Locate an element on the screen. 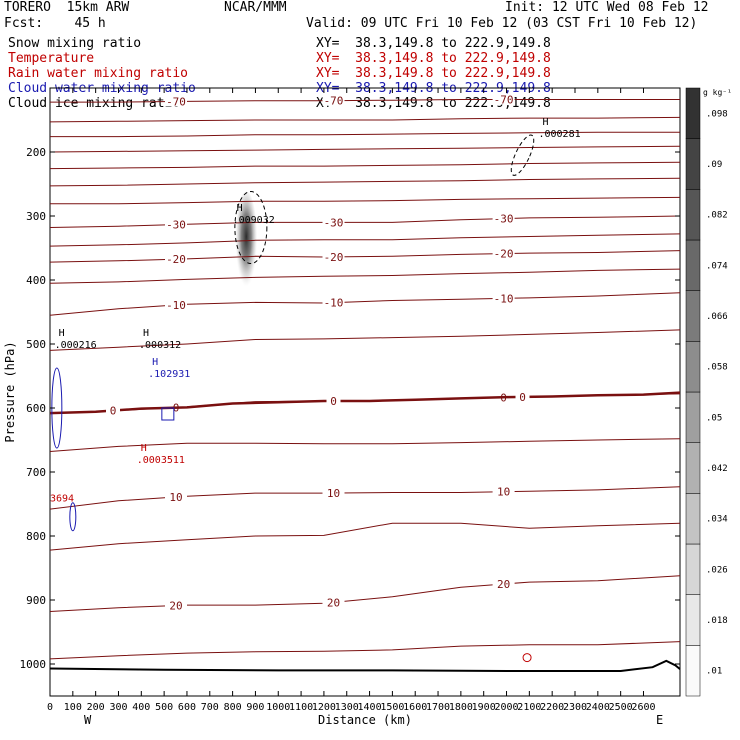 Image resolution: width=740 pixels, height=740 pixels. x-tick-label: 2600 is located at coordinates (643, 707).